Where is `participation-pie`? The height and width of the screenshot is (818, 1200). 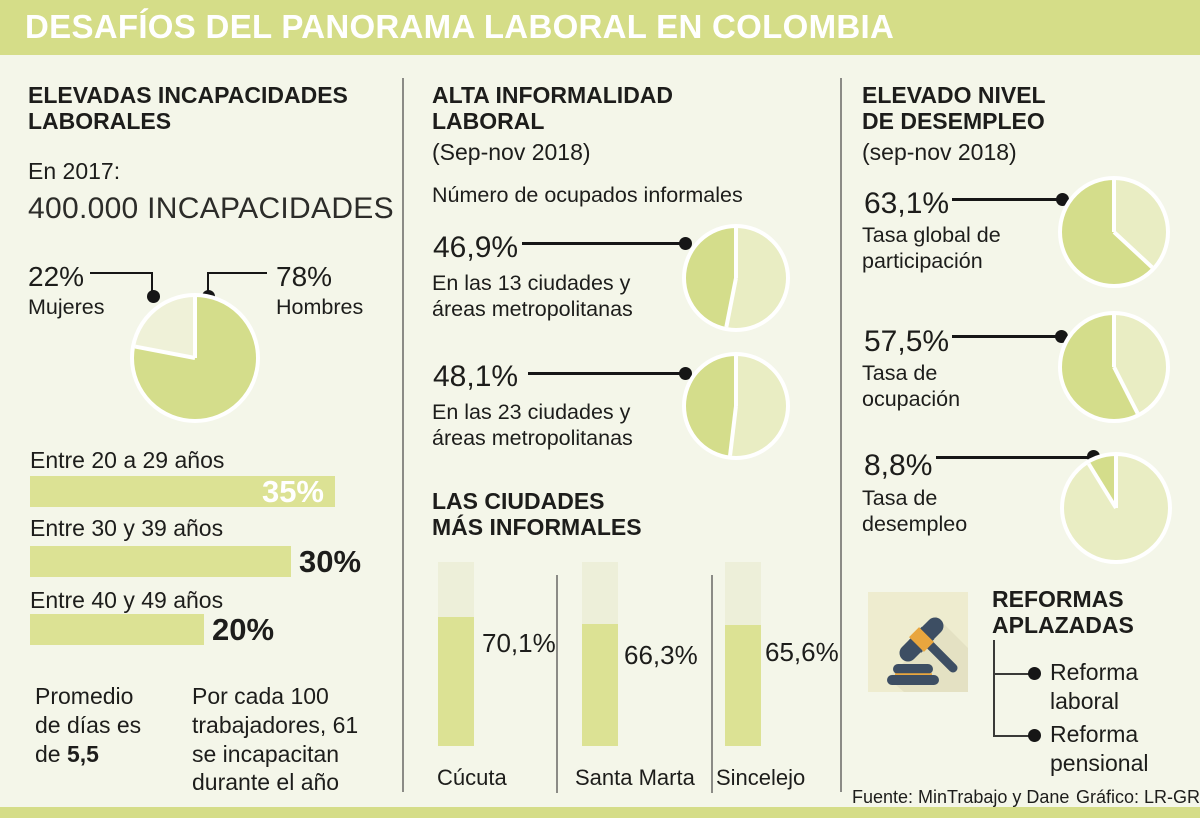
participation-pie is located at coordinates (1114, 232).